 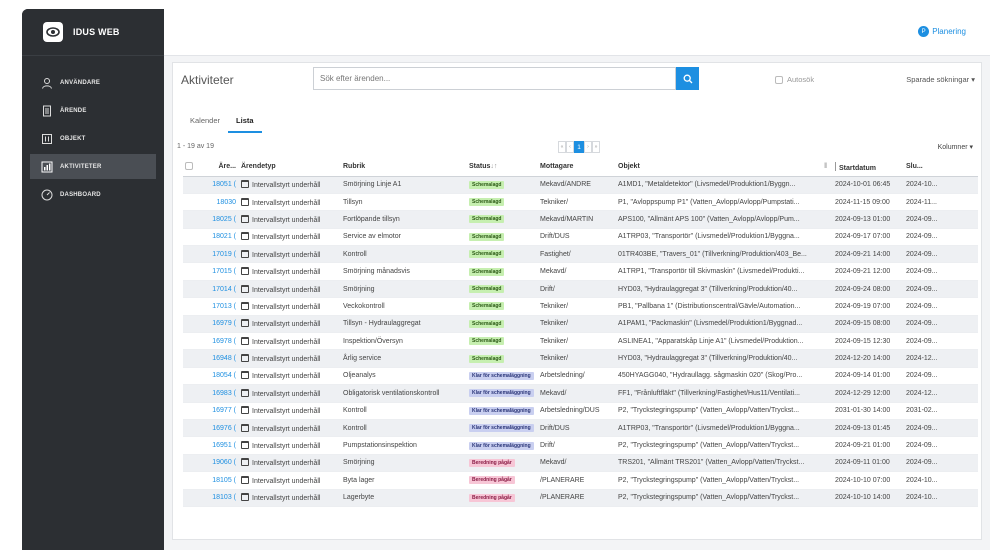 I want to click on arende-link: 17015 (, so click(x=220, y=271).